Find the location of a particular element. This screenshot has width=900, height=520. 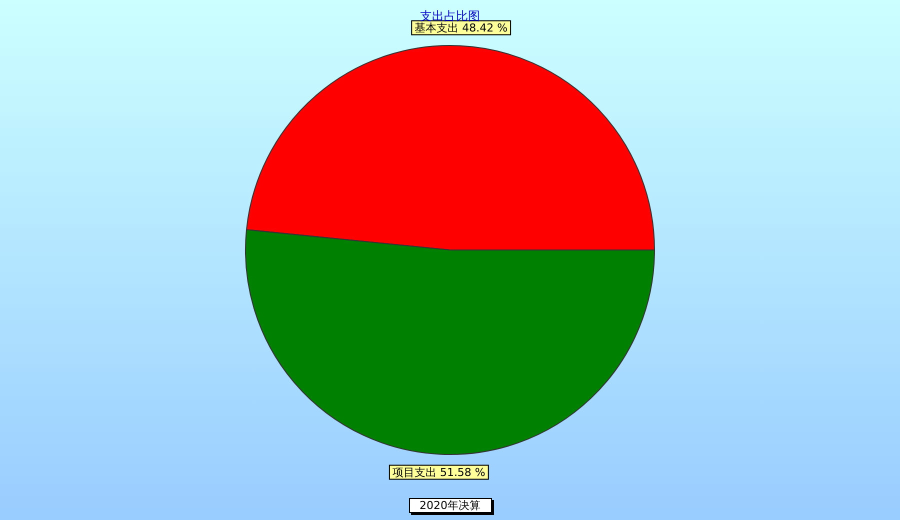

chart-title: 支出占比图 is located at coordinates (450, 15).